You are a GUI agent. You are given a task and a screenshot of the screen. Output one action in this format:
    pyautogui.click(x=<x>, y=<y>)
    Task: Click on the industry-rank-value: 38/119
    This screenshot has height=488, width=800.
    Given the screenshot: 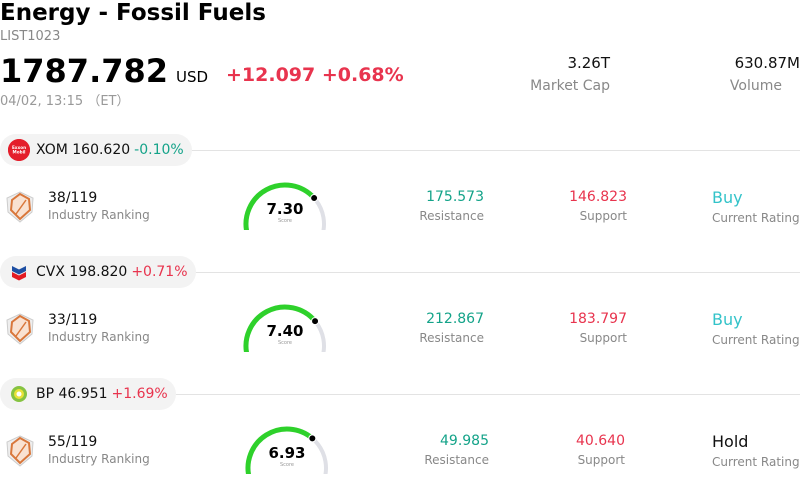 What is the action you would take?
    pyautogui.click(x=73, y=198)
    